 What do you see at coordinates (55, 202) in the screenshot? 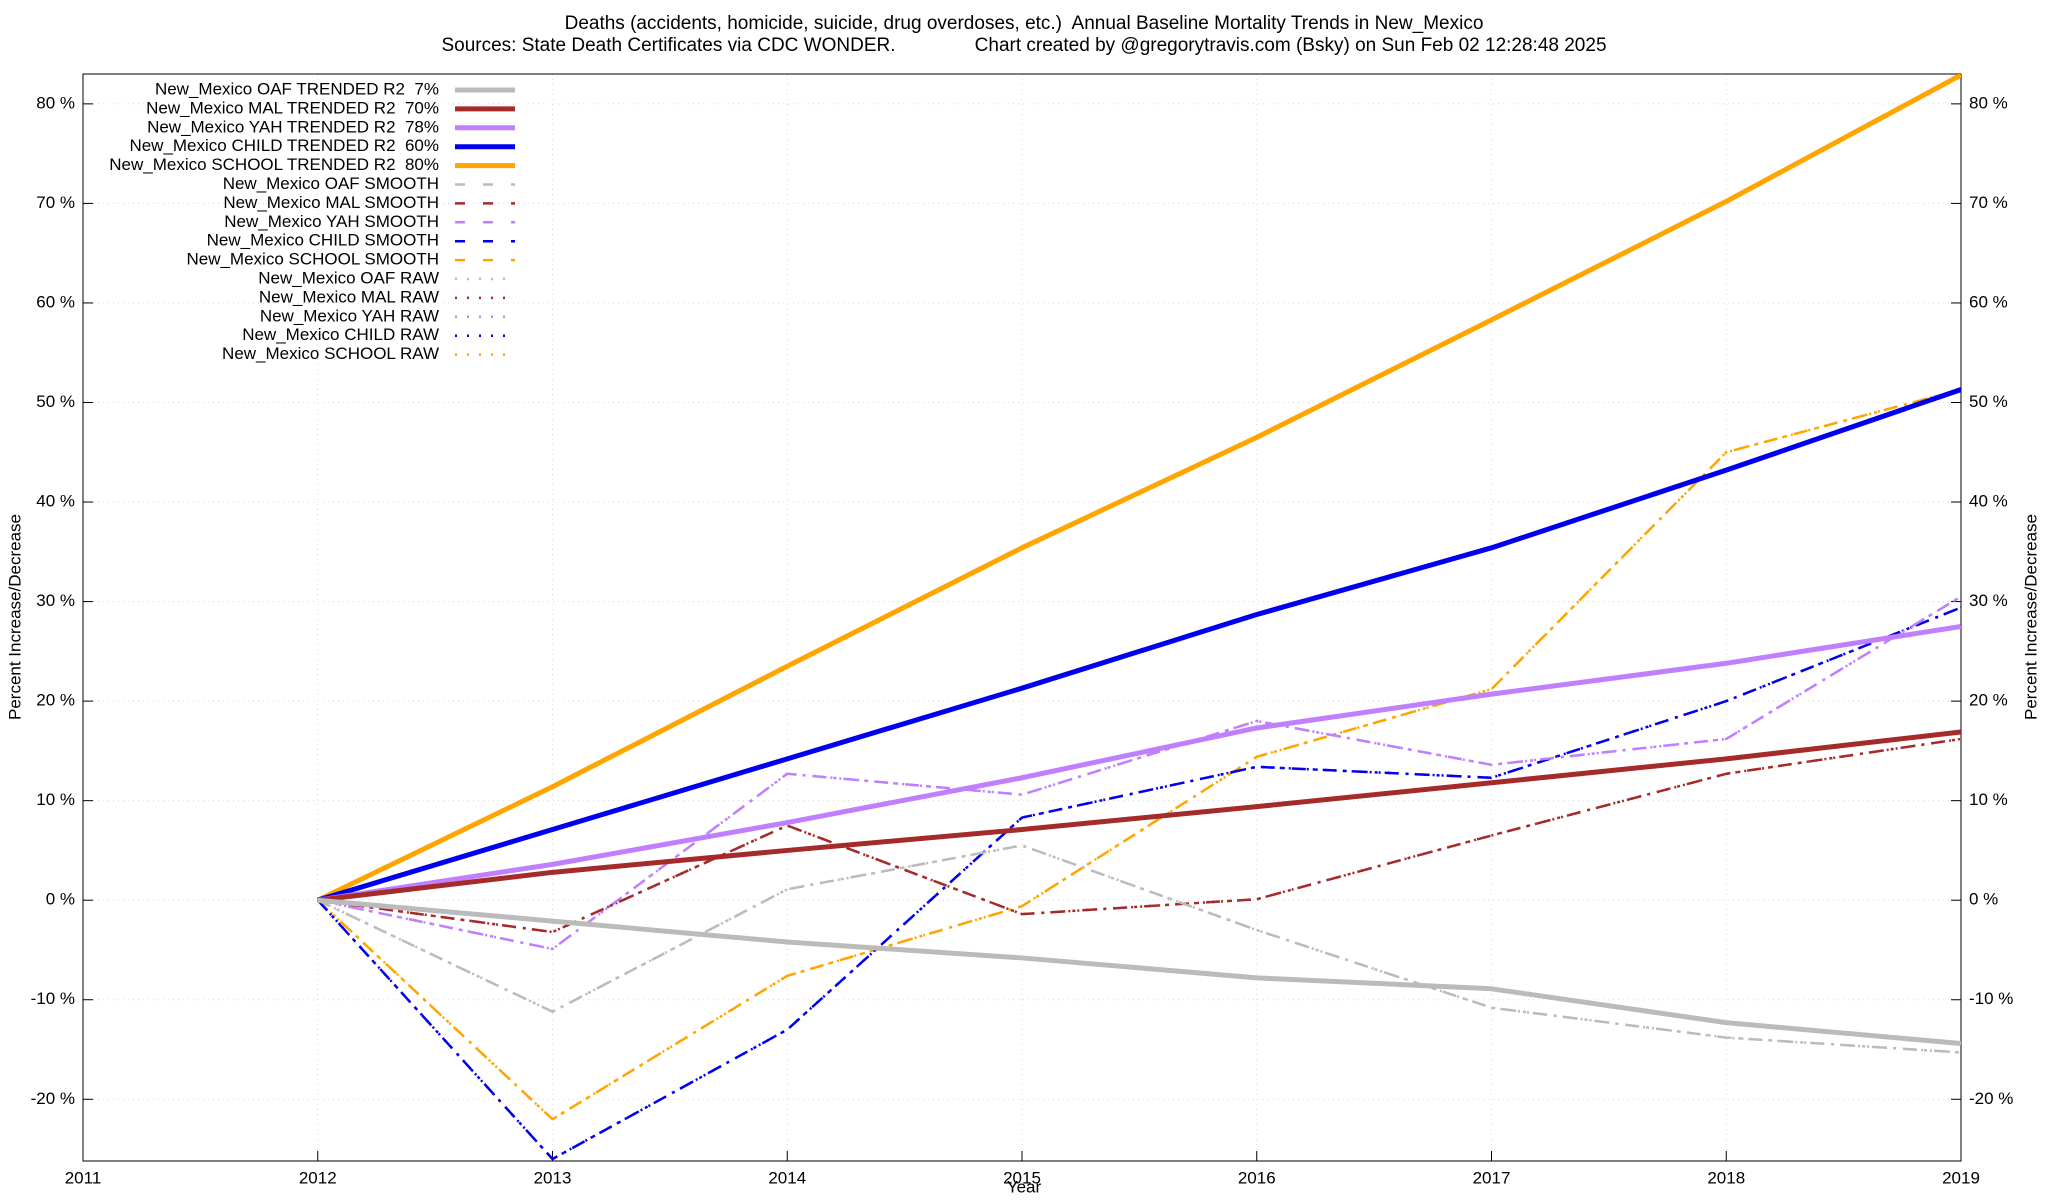
I see `y-tick-label: 70 %` at bounding box center [55, 202].